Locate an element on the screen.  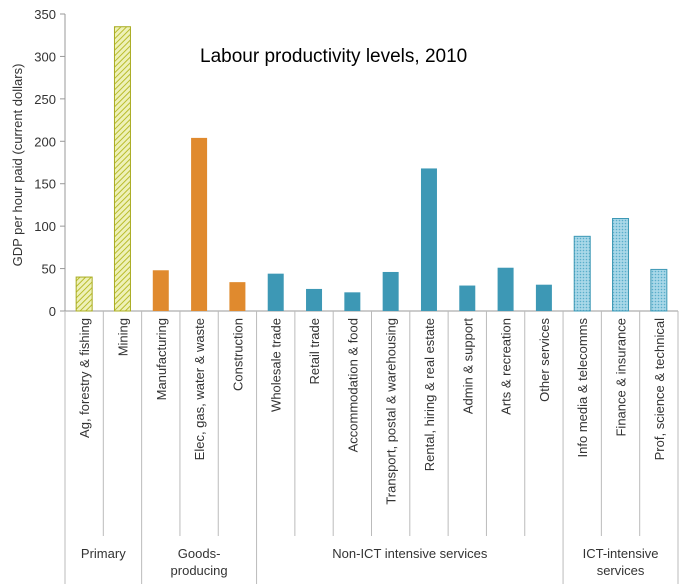
category-label: Finance & insurance is located at coordinates (621, 377).